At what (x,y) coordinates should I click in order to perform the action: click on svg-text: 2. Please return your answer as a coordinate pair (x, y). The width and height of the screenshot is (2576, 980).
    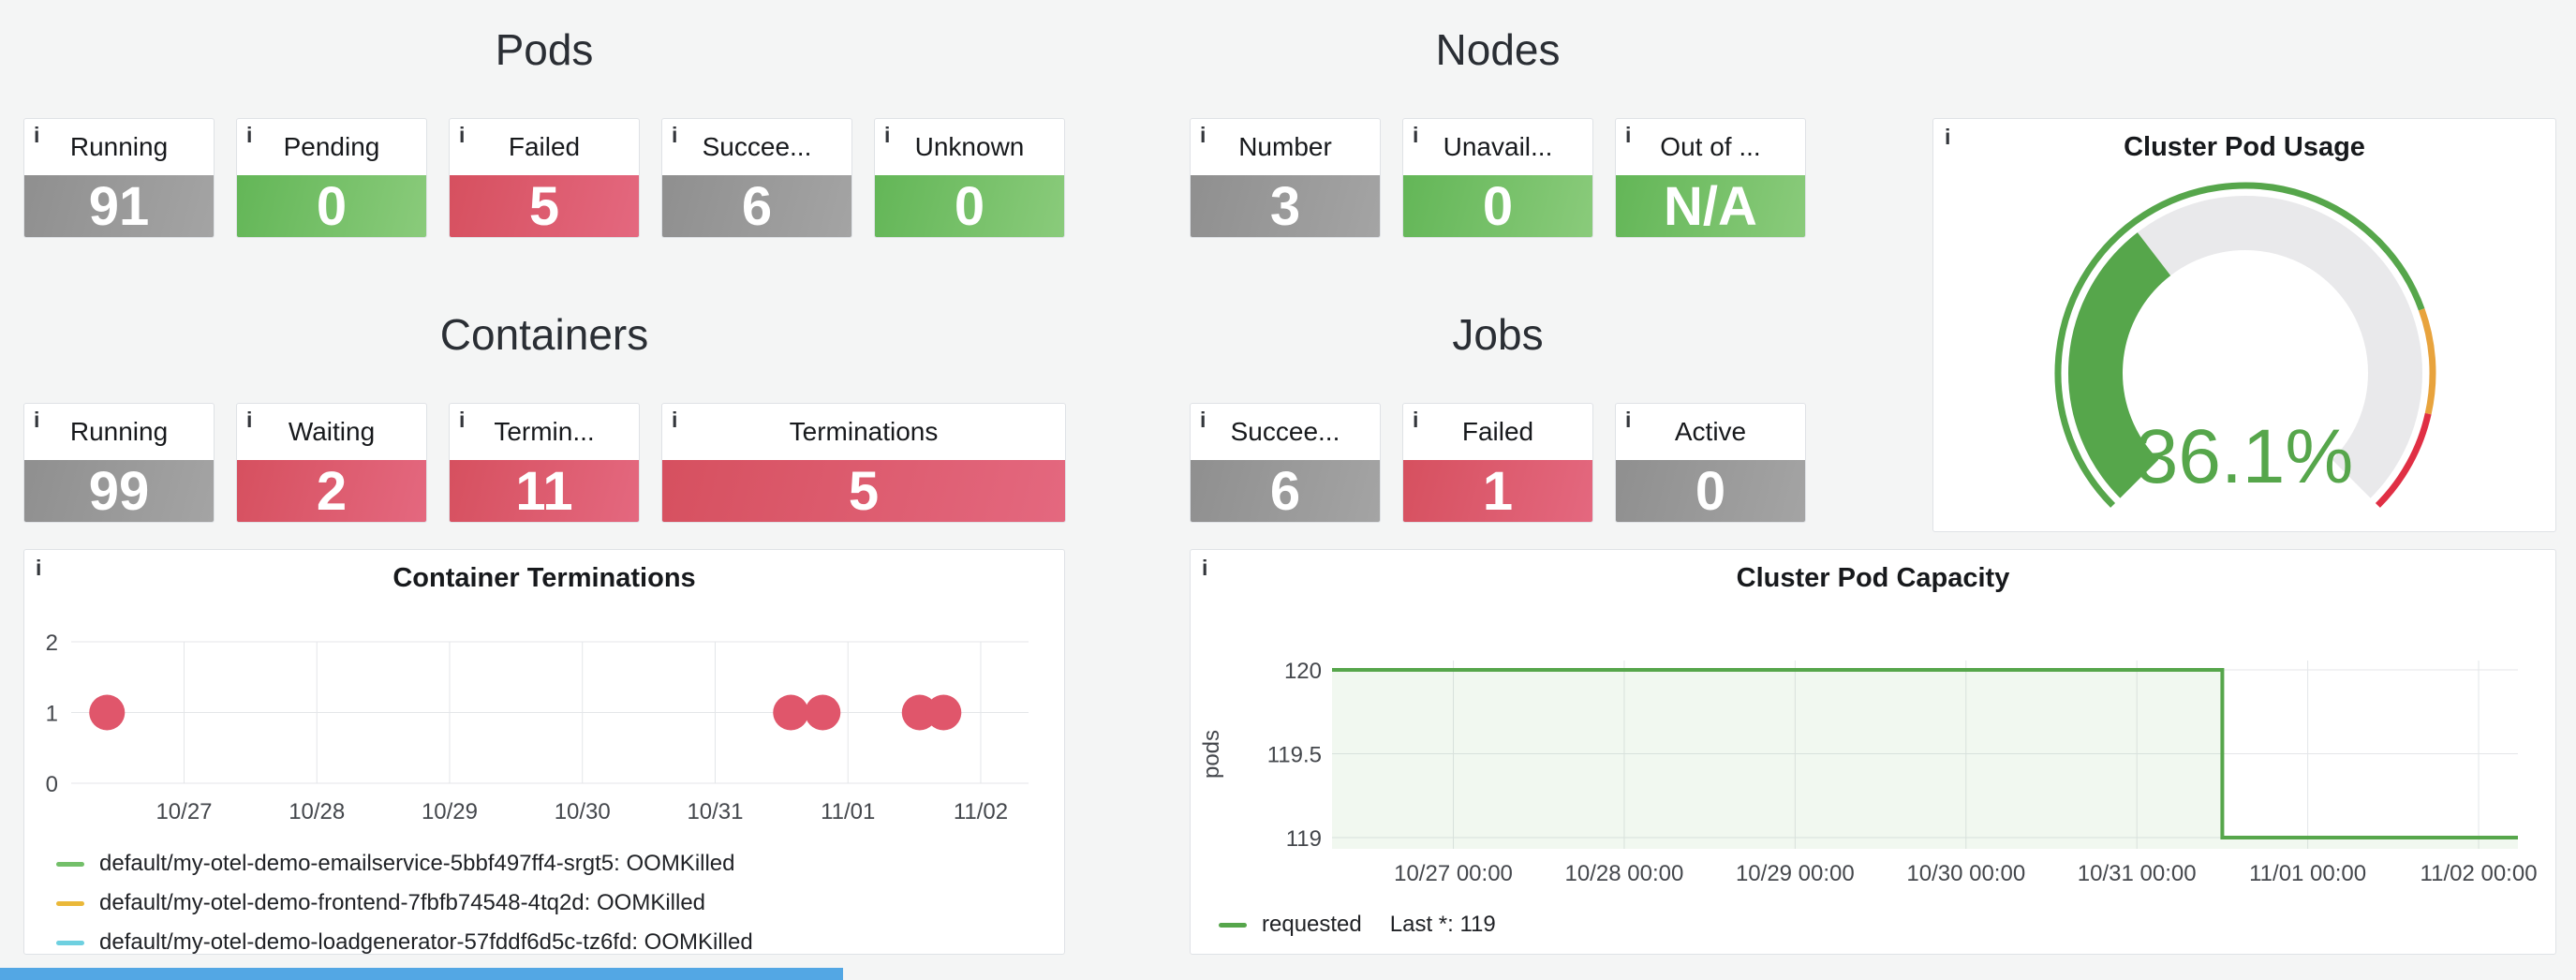
    Looking at the image, I should click on (52, 643).